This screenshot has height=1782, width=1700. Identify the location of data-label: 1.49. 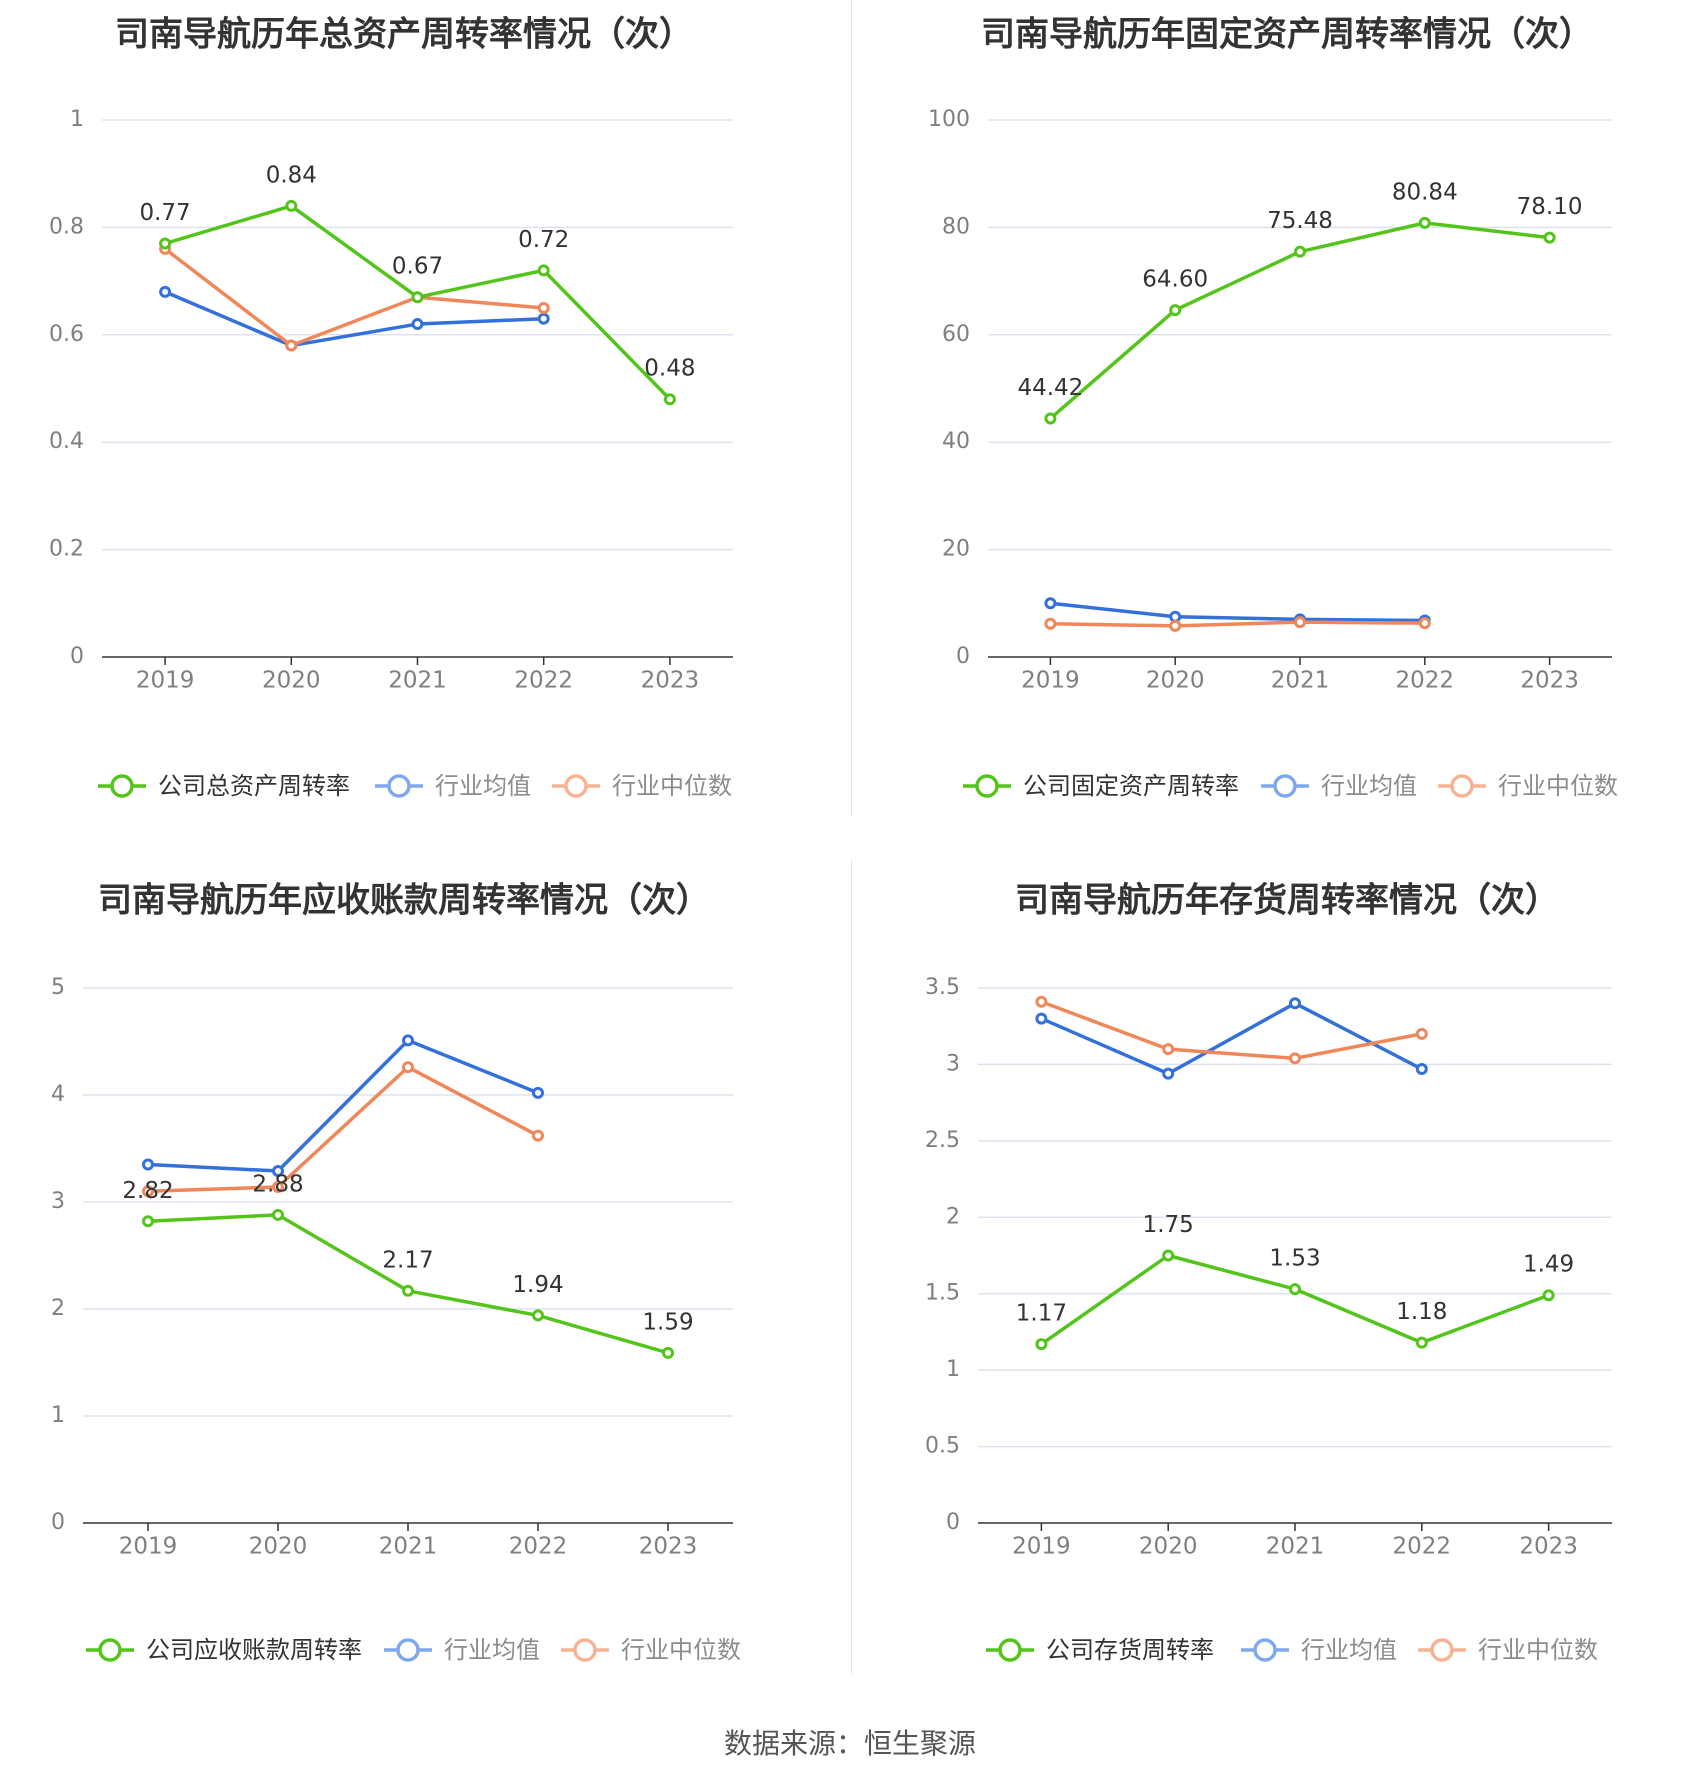
(1548, 1265).